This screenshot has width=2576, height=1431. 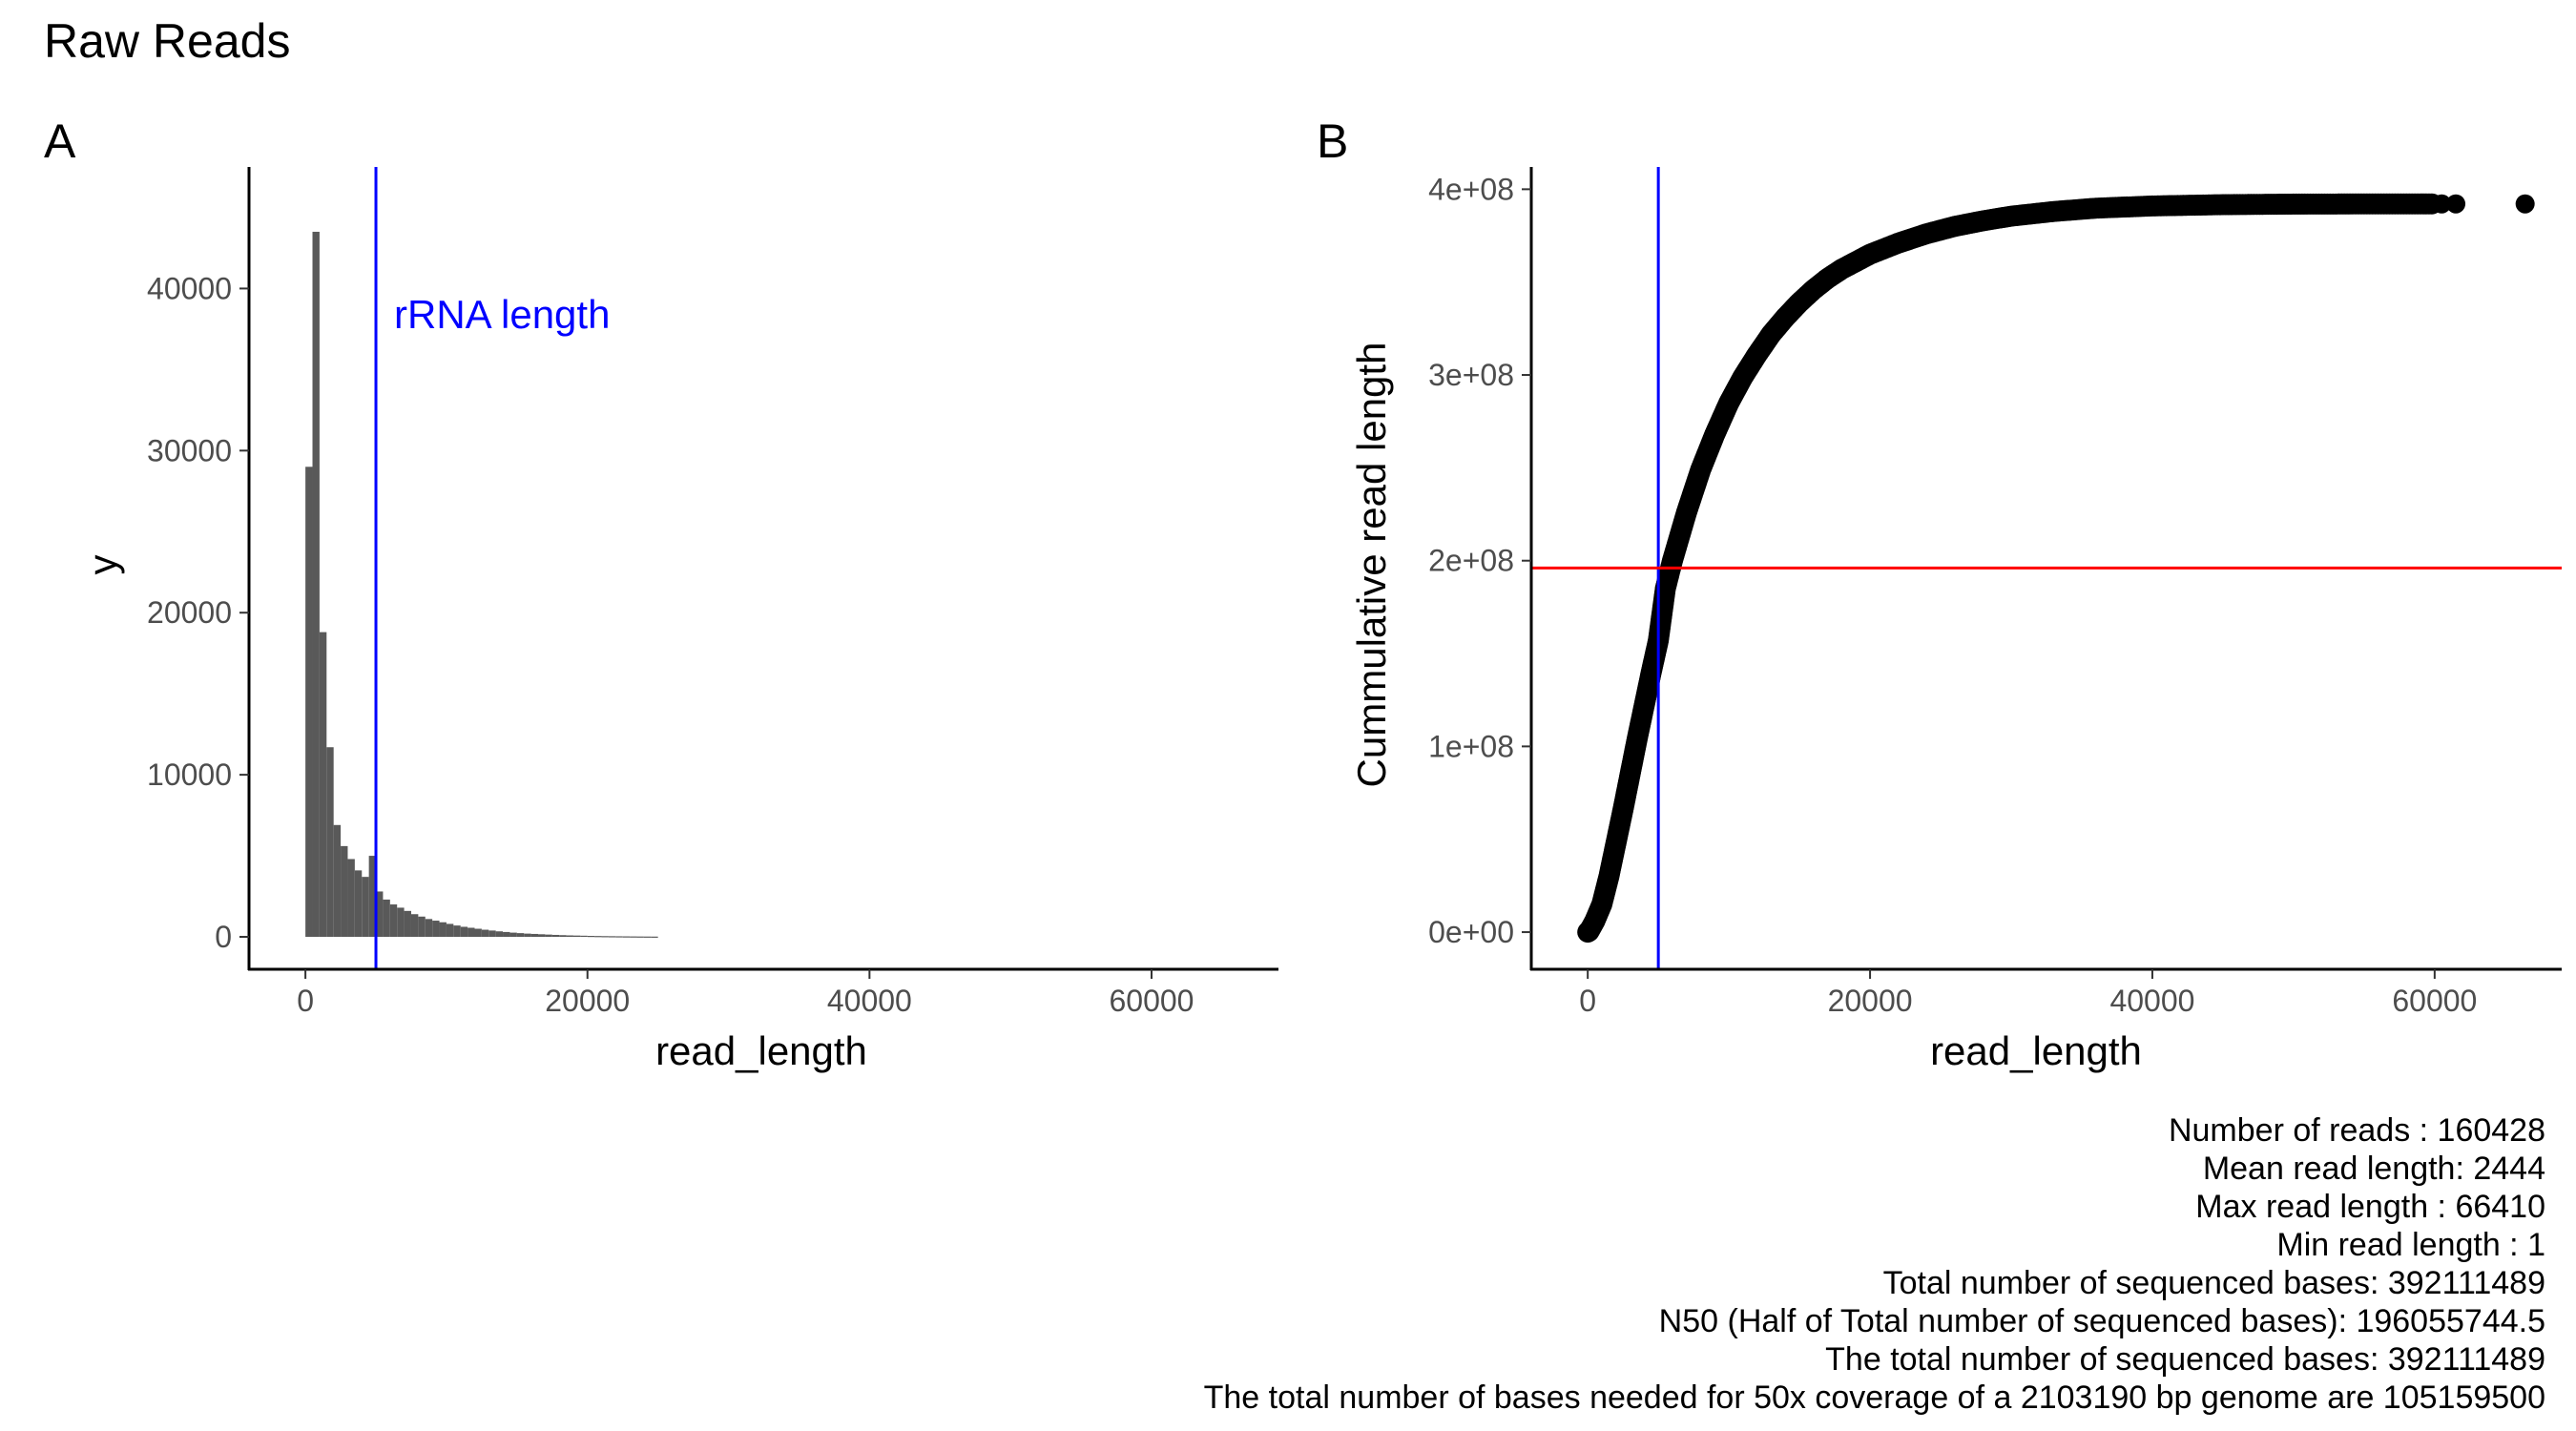 What do you see at coordinates (305, 1001) in the screenshot?
I see `panel-a-x-tick-label: 0` at bounding box center [305, 1001].